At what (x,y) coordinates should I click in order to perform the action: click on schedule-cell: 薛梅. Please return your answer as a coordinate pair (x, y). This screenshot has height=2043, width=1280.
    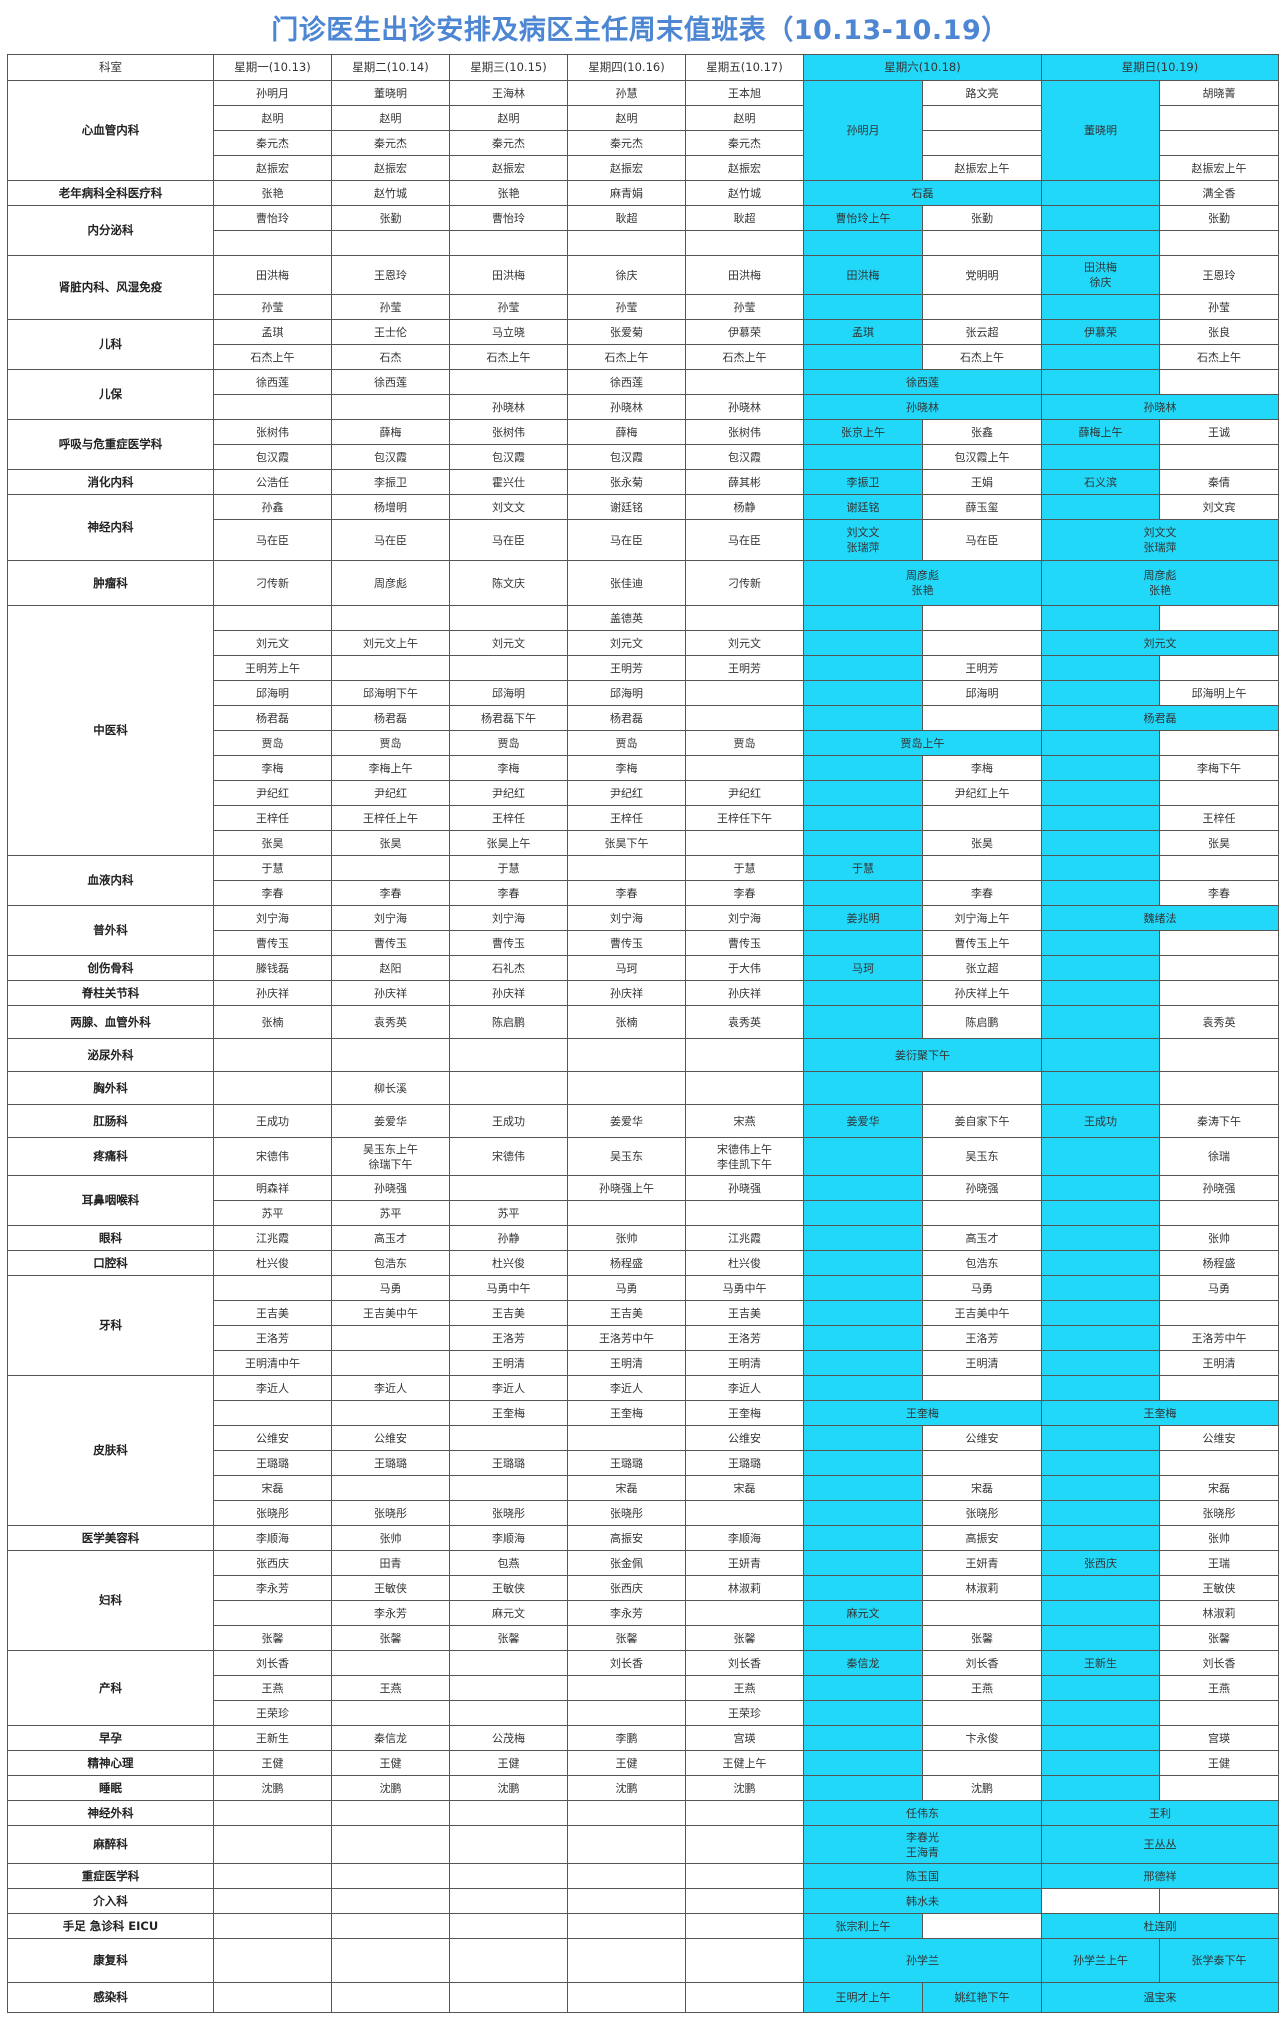
    Looking at the image, I should click on (626, 432).